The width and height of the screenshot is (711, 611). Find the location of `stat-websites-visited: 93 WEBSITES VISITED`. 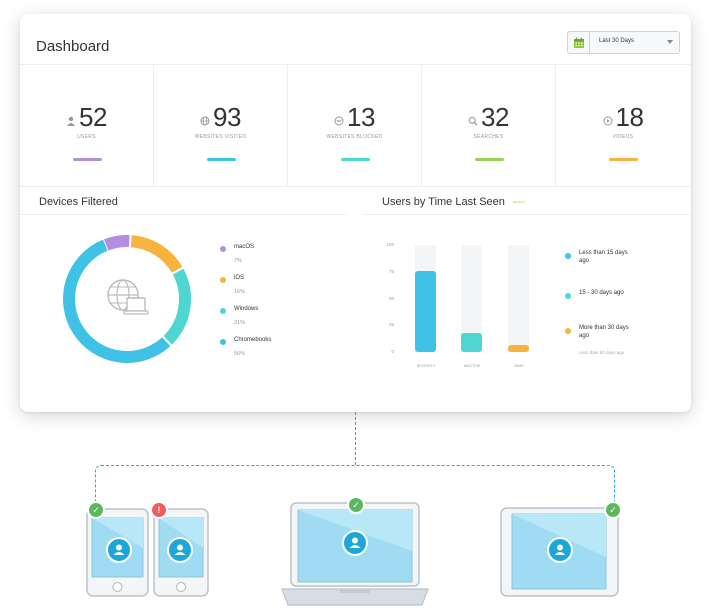

stat-websites-visited: 93 WEBSITES VISITED is located at coordinates (221, 125).